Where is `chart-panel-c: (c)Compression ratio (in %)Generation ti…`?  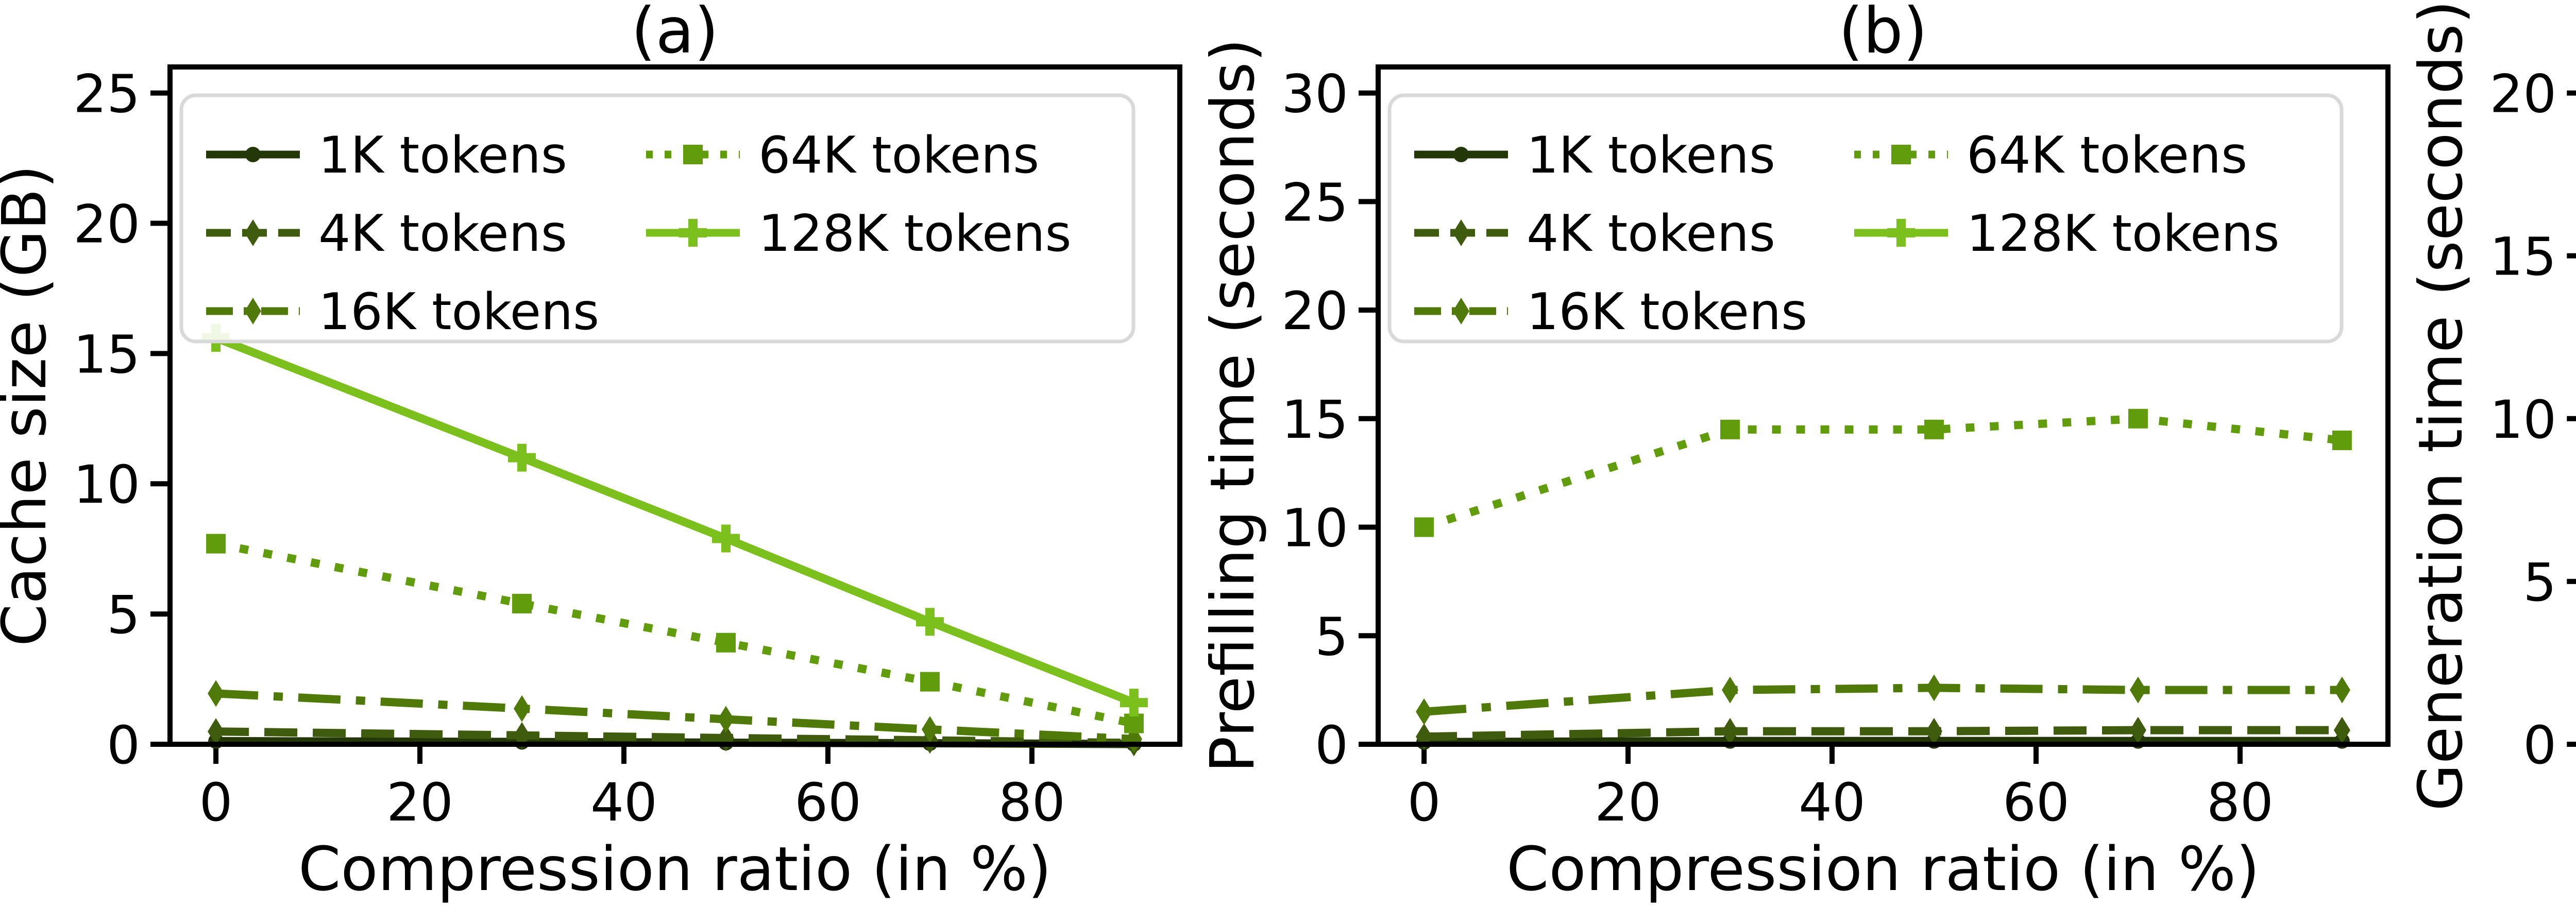 chart-panel-c: (c)Compression ratio (in %)Generation ti… is located at coordinates (2496, 453).